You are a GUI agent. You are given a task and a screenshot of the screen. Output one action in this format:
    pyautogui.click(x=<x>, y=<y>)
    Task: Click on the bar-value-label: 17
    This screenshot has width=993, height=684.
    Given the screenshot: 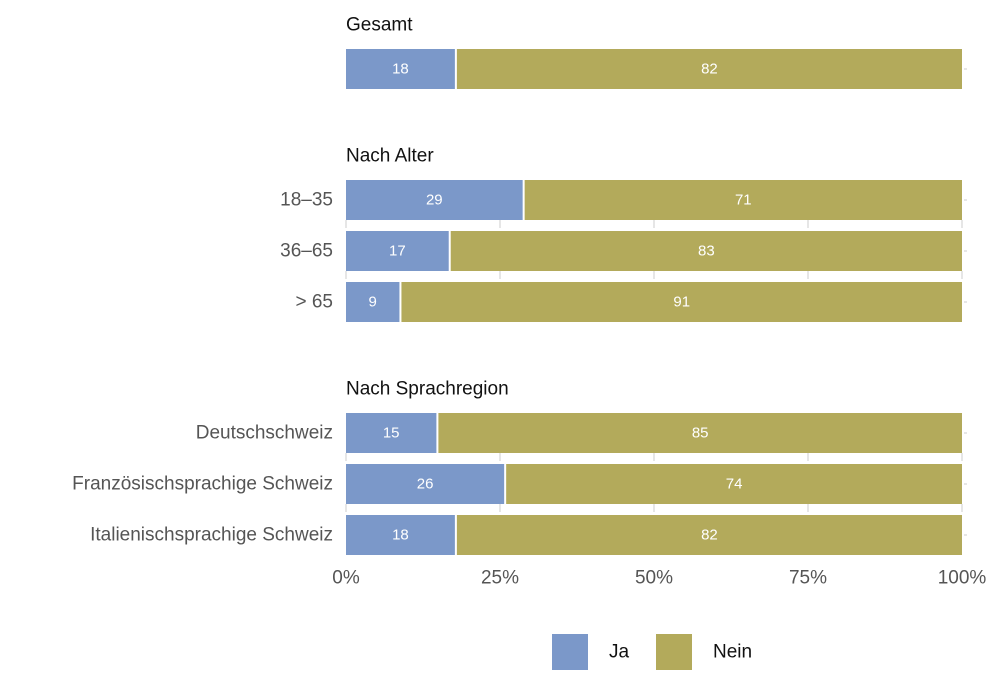 What is the action you would take?
    pyautogui.click(x=397, y=251)
    